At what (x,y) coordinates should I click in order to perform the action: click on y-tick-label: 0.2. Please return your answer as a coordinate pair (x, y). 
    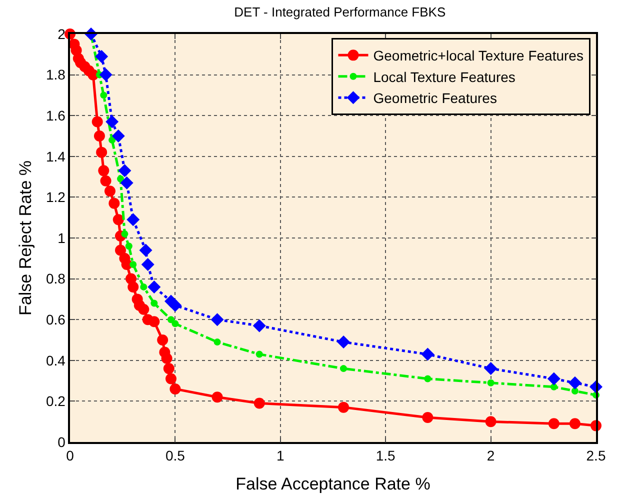
    Looking at the image, I should click on (56, 401).